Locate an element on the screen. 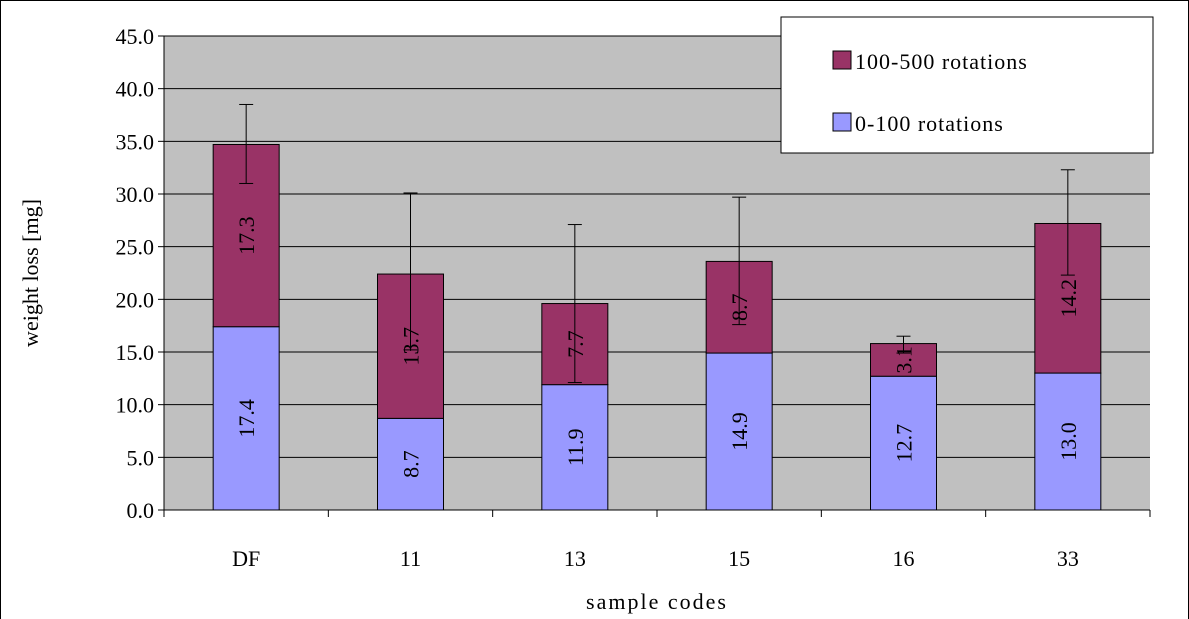 Image resolution: width=1189 pixels, height=619 pixels. data-label: 17.3 is located at coordinates (246, 235).